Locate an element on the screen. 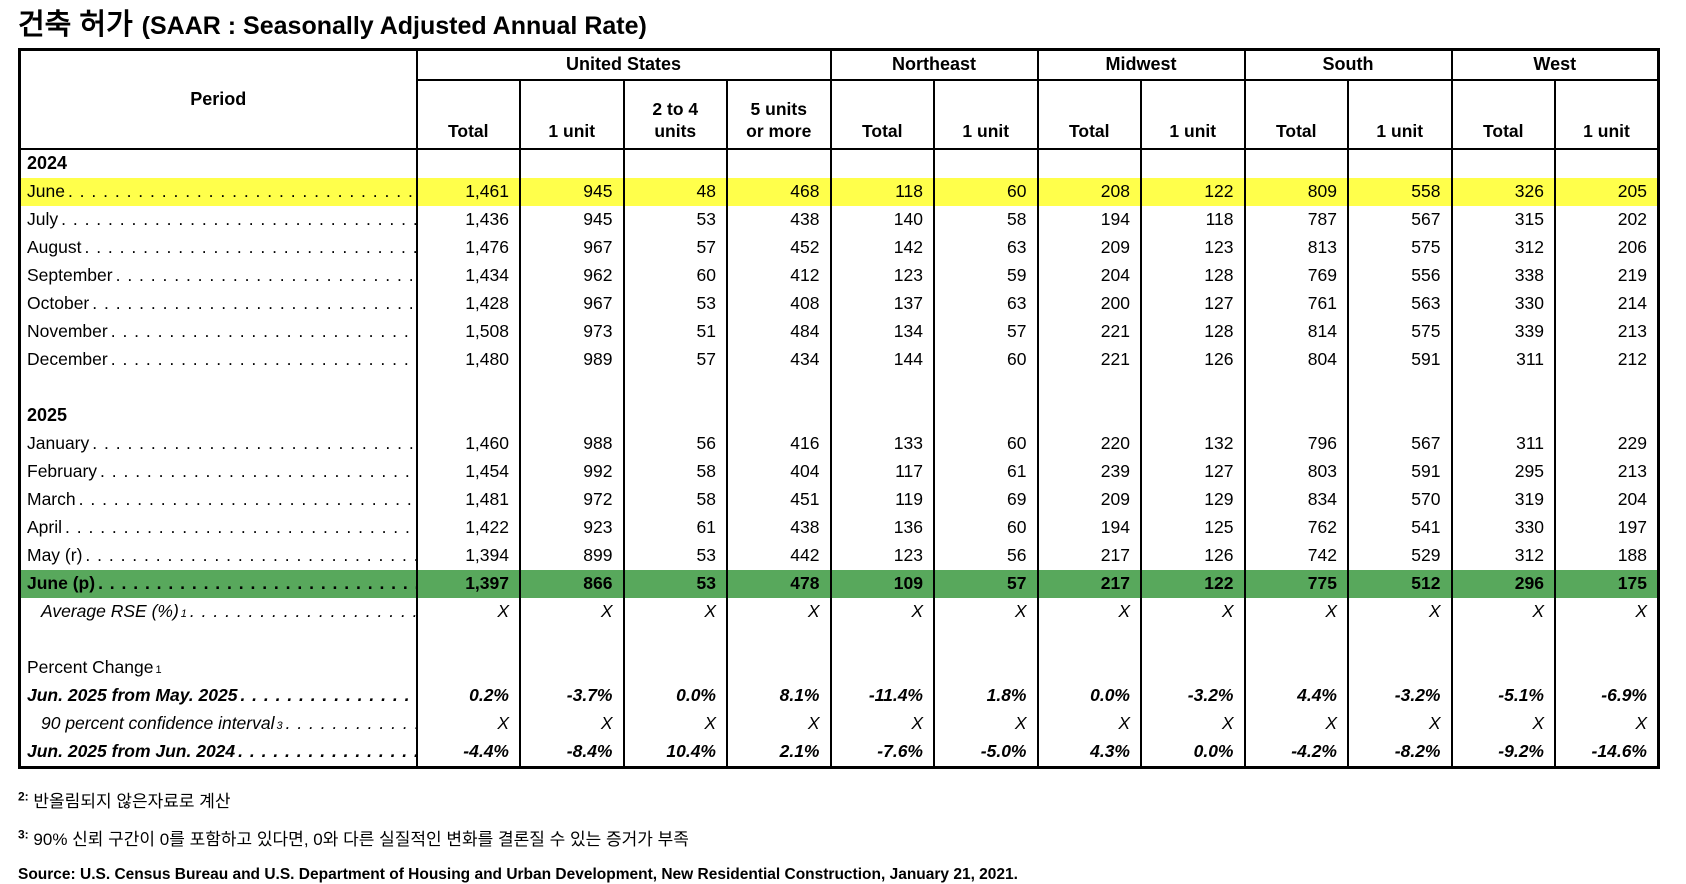 The height and width of the screenshot is (884, 1686). value-cell: -9.2% is located at coordinates (1503, 752).